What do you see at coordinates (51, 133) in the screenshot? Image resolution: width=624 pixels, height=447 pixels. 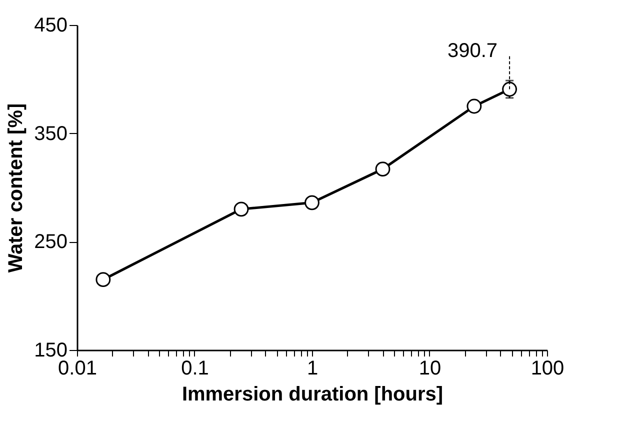 I see `y-tick-label: 350` at bounding box center [51, 133].